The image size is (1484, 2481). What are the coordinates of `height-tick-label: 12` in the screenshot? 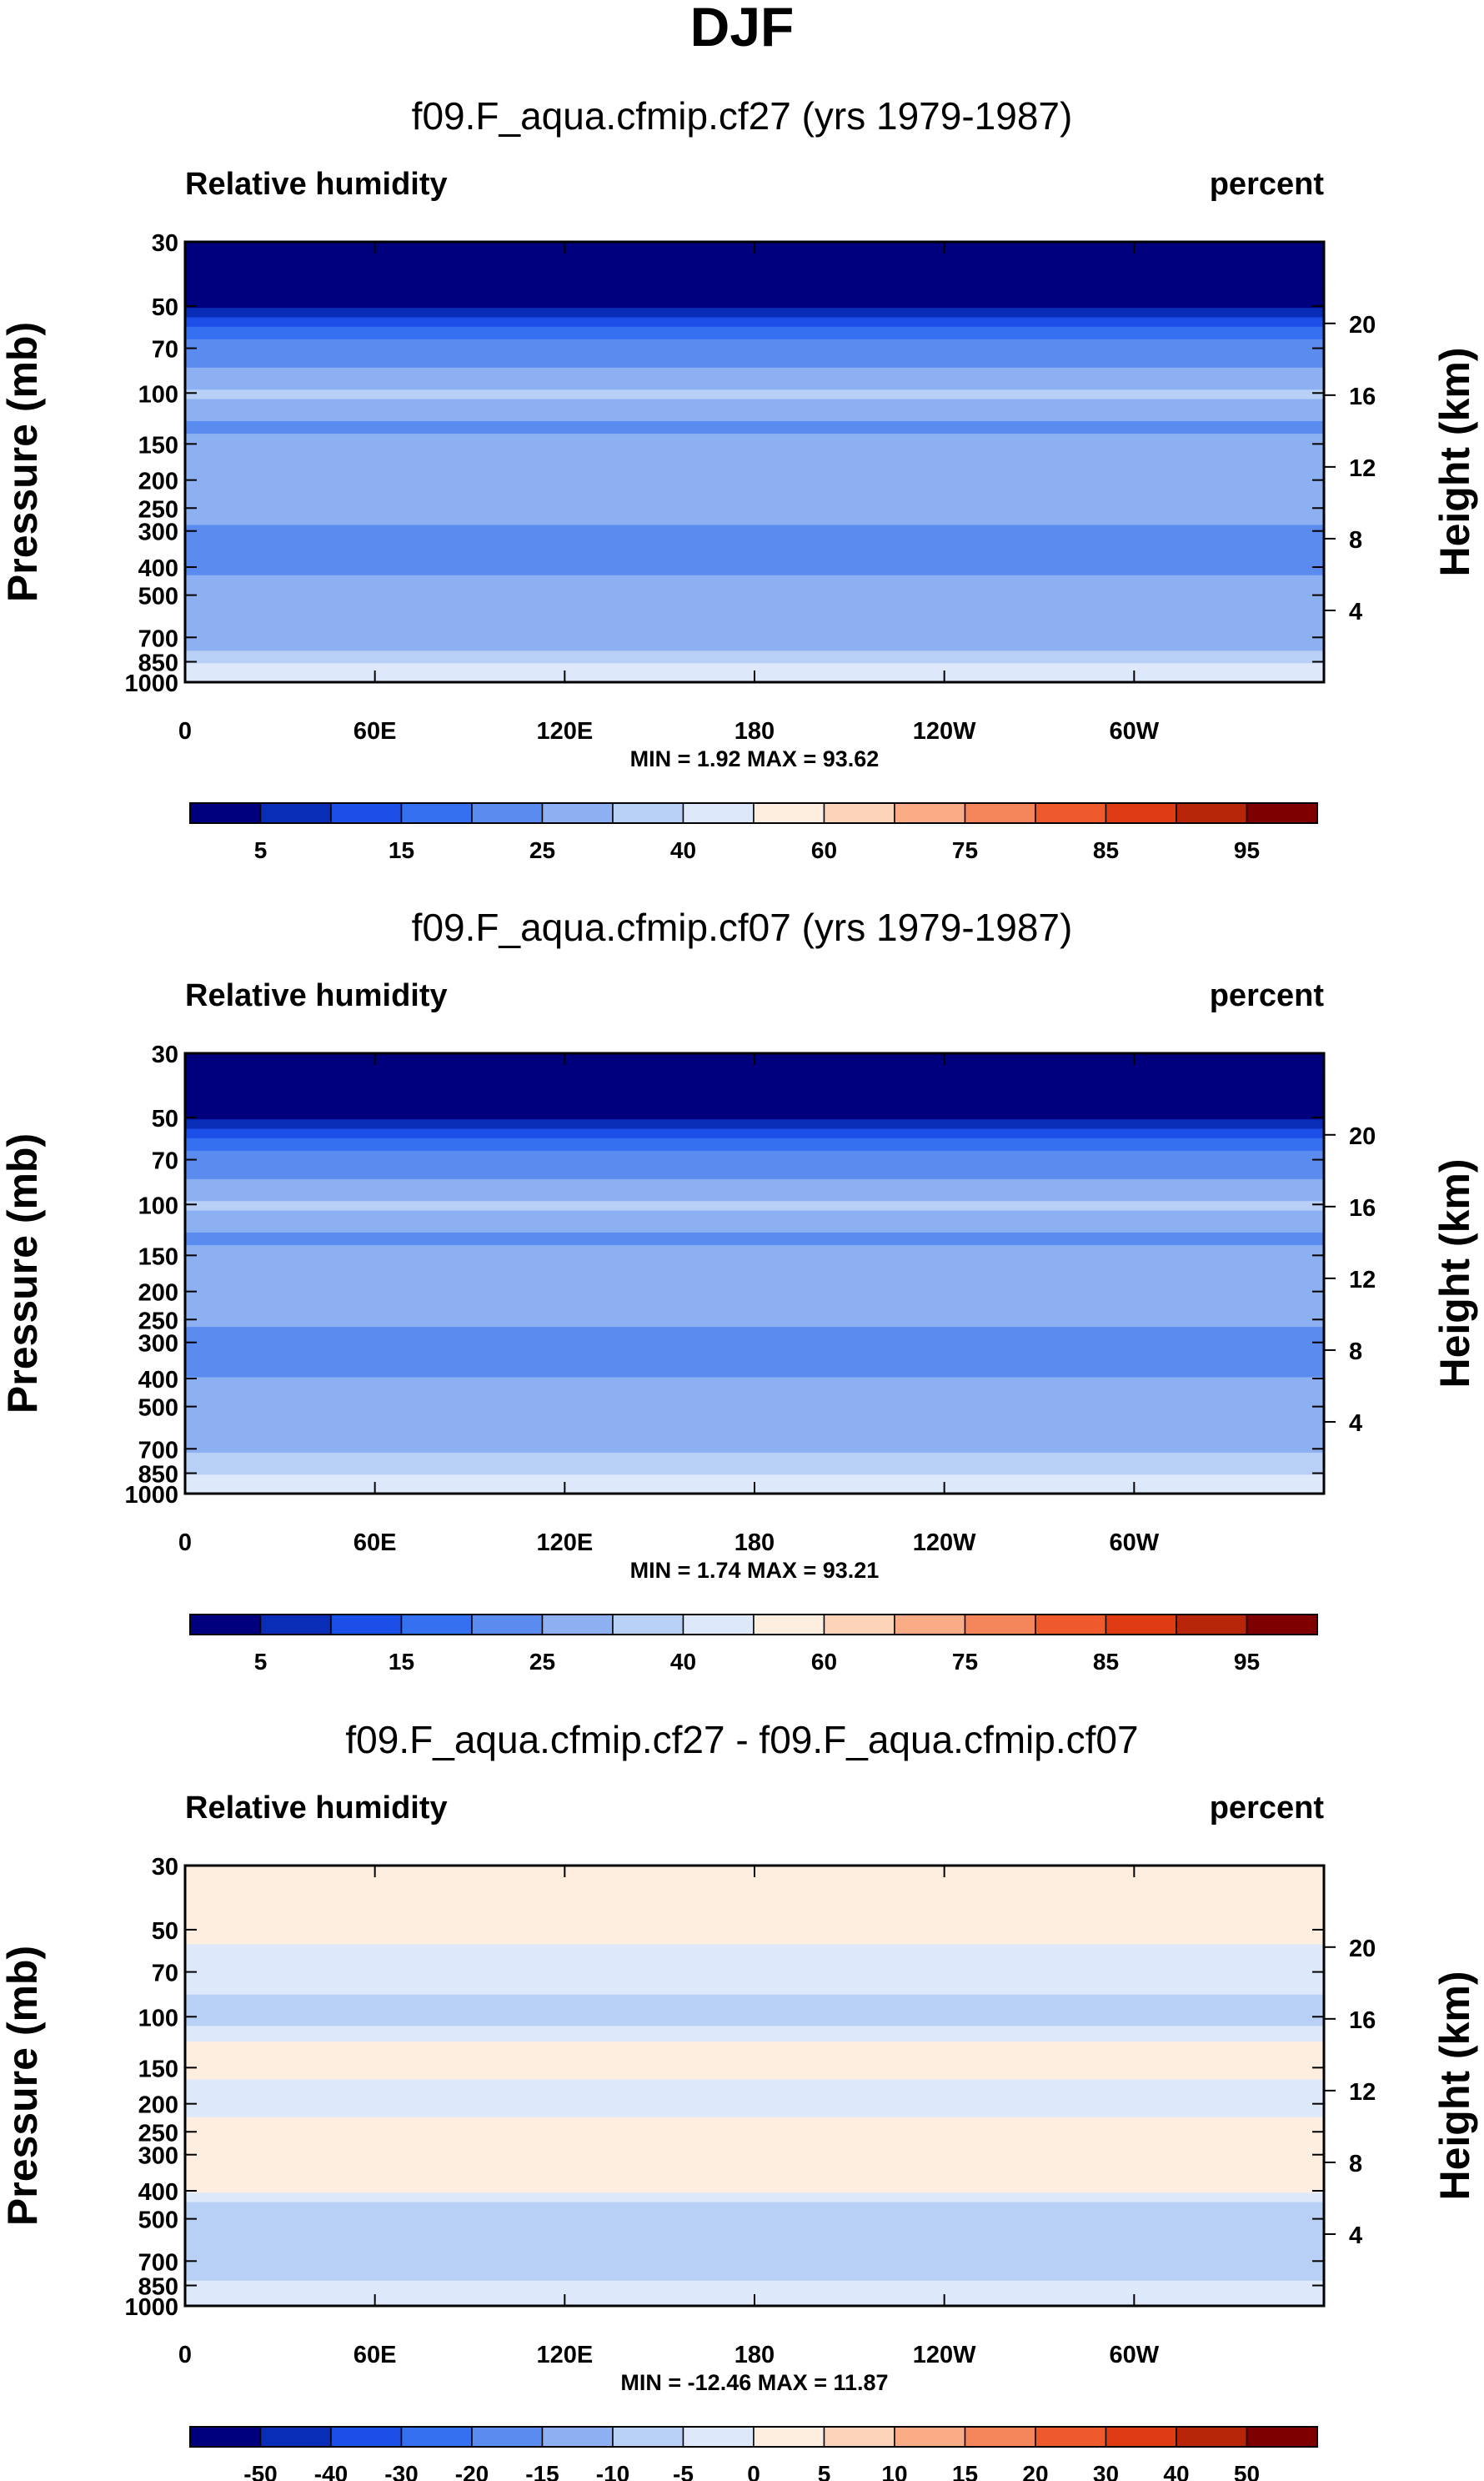 It's located at (1362, 468).